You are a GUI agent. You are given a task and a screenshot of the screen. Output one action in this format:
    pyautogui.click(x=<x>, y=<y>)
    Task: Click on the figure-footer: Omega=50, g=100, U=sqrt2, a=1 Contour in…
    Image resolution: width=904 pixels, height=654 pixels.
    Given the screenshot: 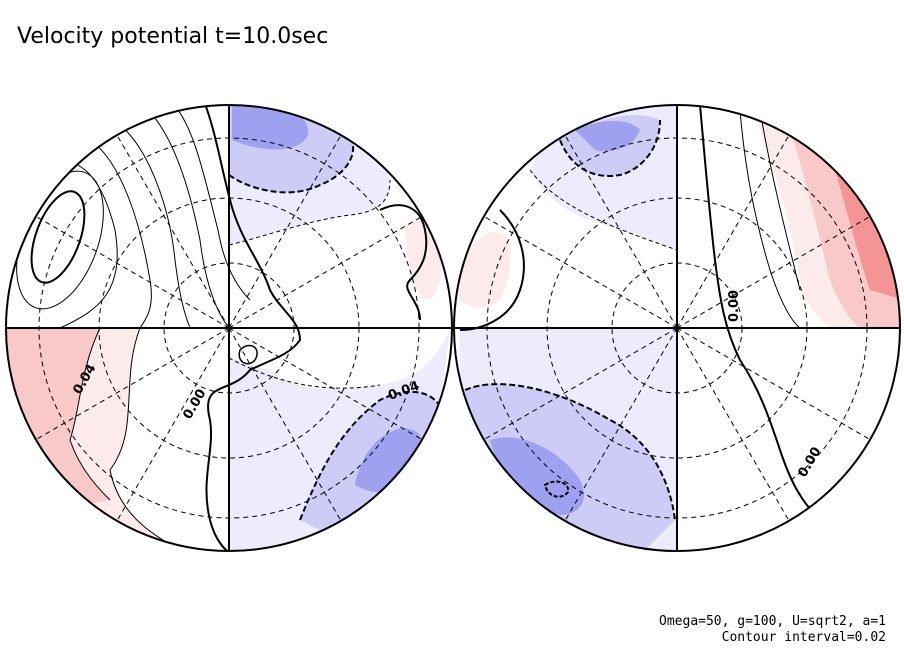 What is the action you would take?
    pyautogui.click(x=772, y=630)
    